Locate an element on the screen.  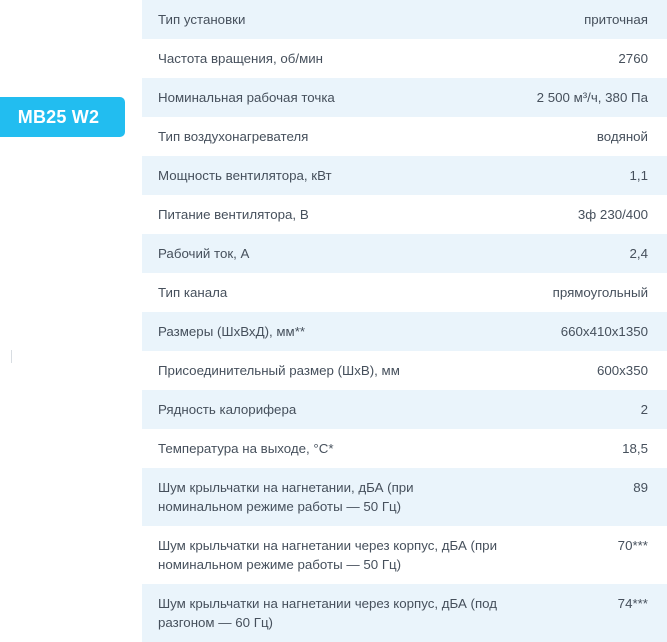
table-row: Рядность калорифера 2 is located at coordinates (404, 409).